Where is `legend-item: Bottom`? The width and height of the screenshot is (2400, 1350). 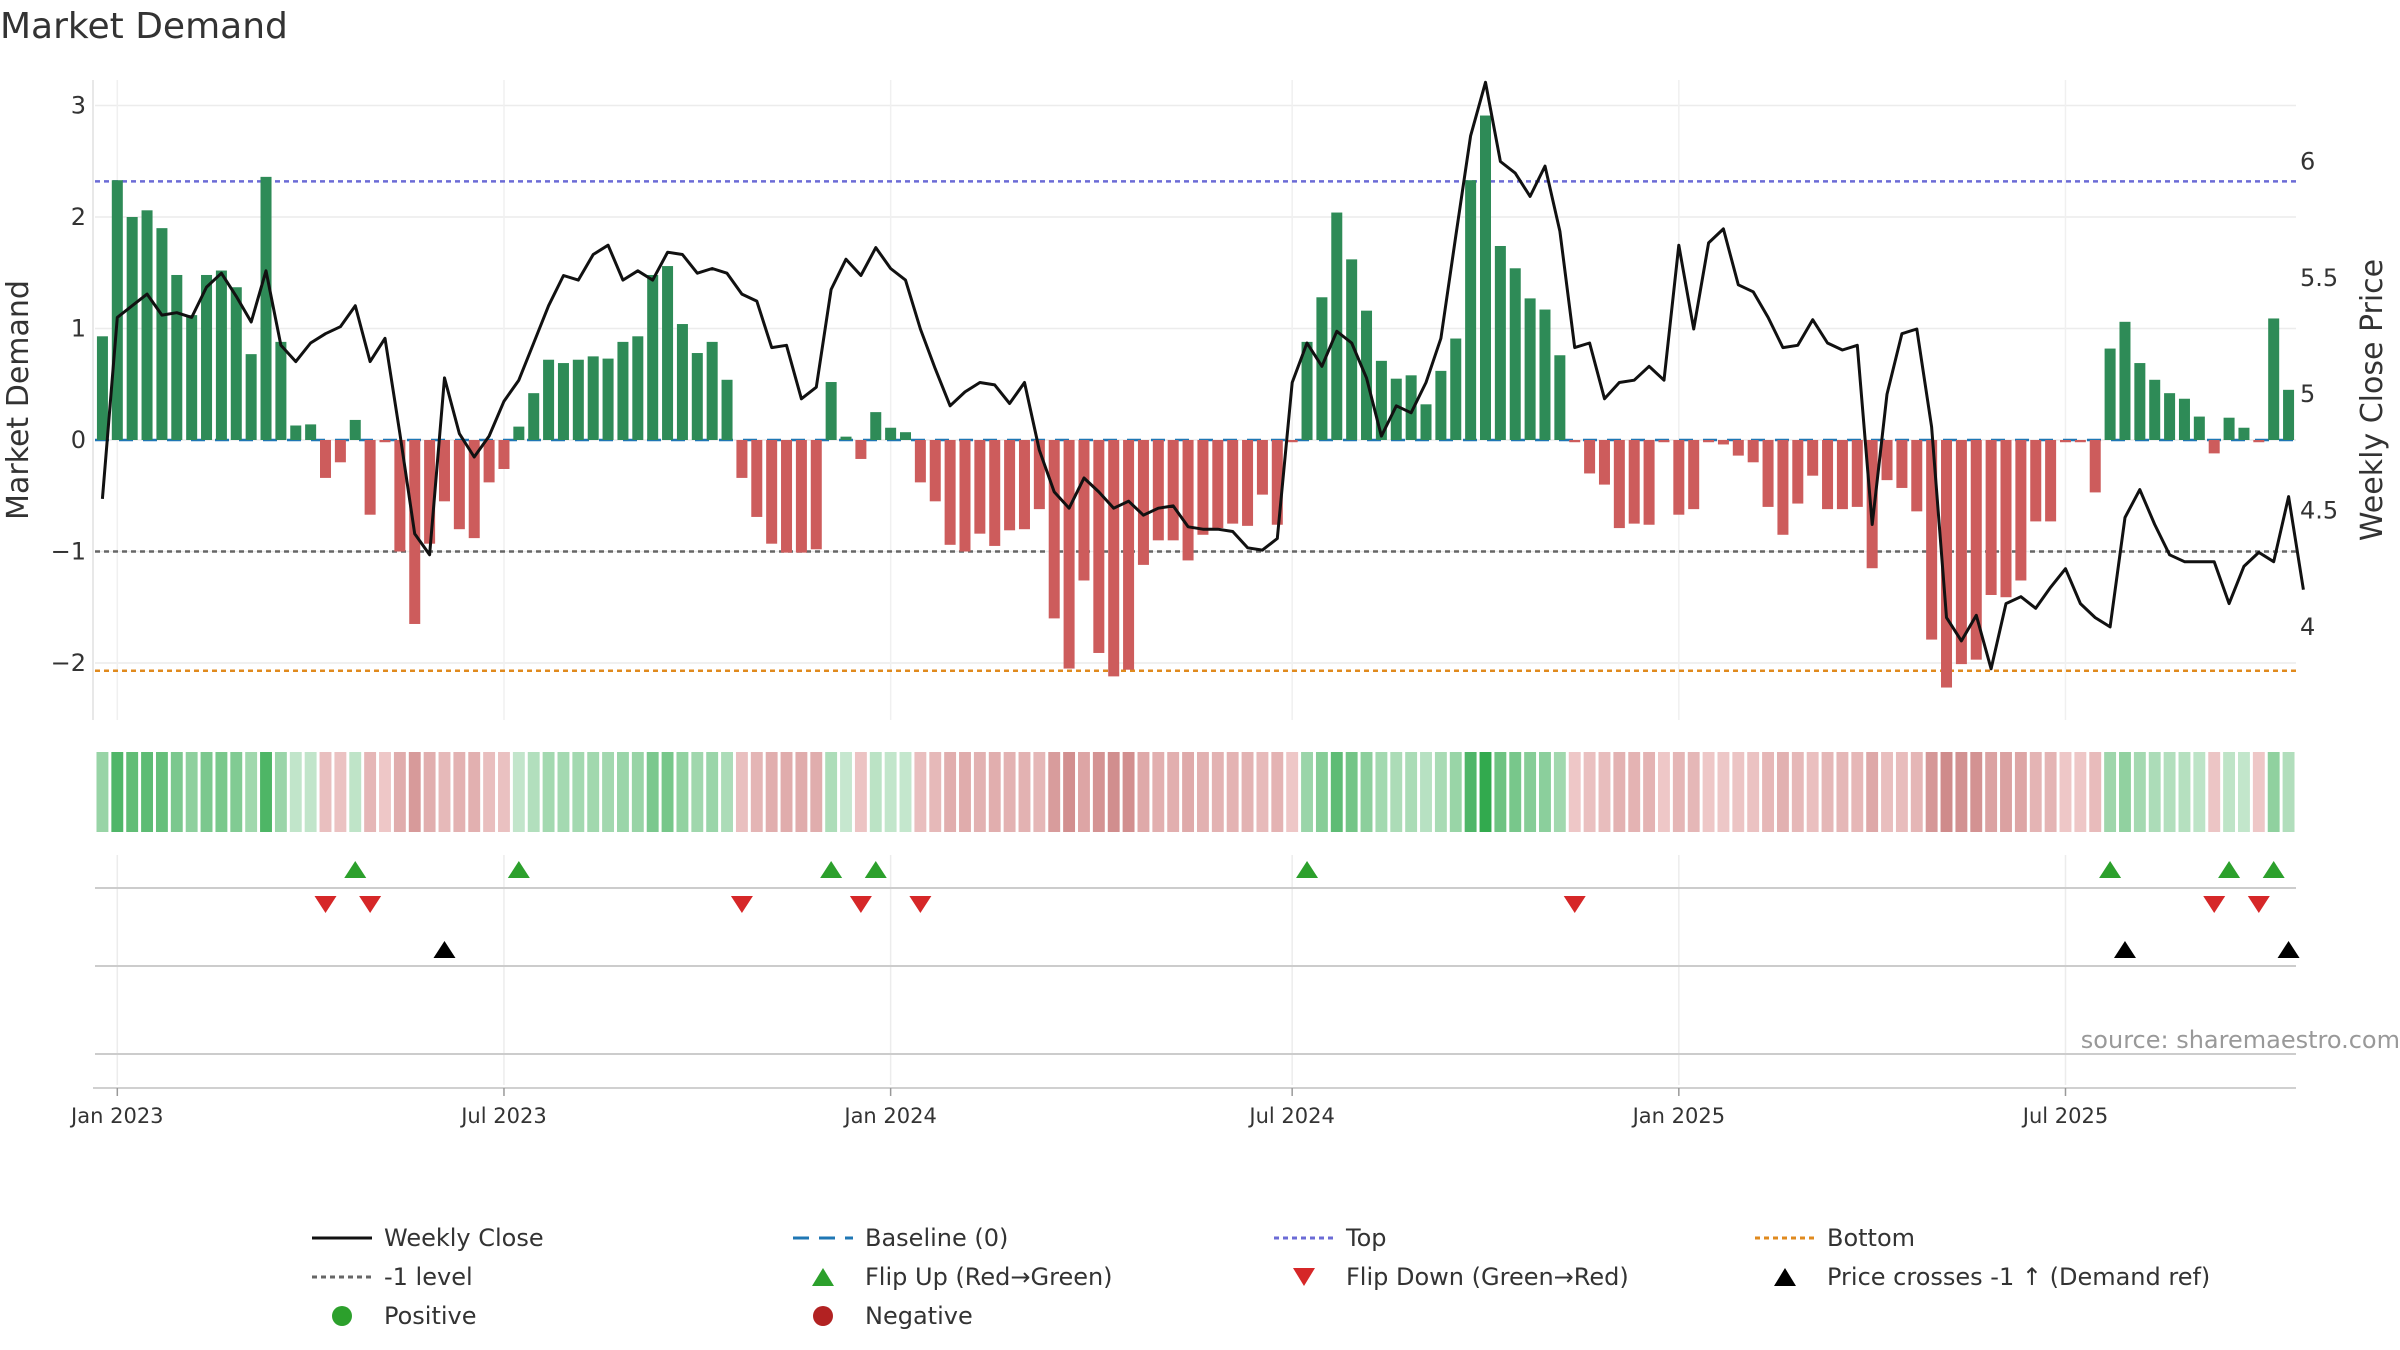 legend-item: Bottom is located at coordinates (1835, 1238).